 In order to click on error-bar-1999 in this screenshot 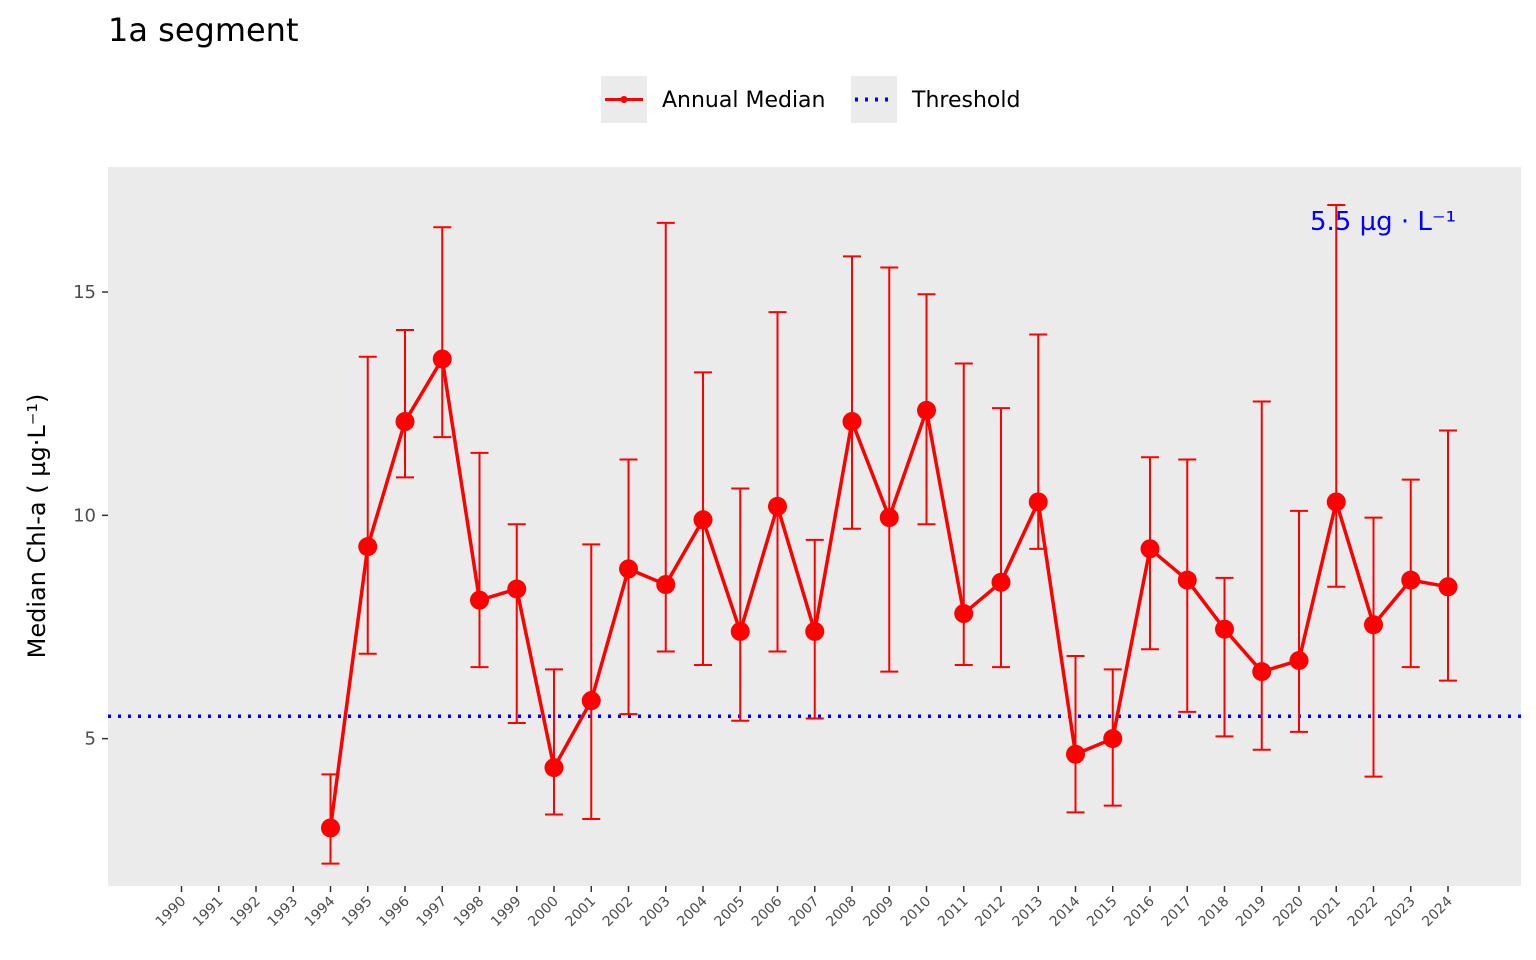, I will do `click(516, 623)`.